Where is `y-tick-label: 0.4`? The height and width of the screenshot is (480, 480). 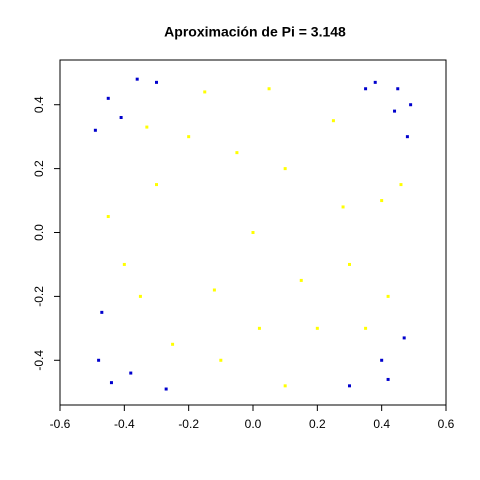 y-tick-label: 0.4 is located at coordinates (39, 104).